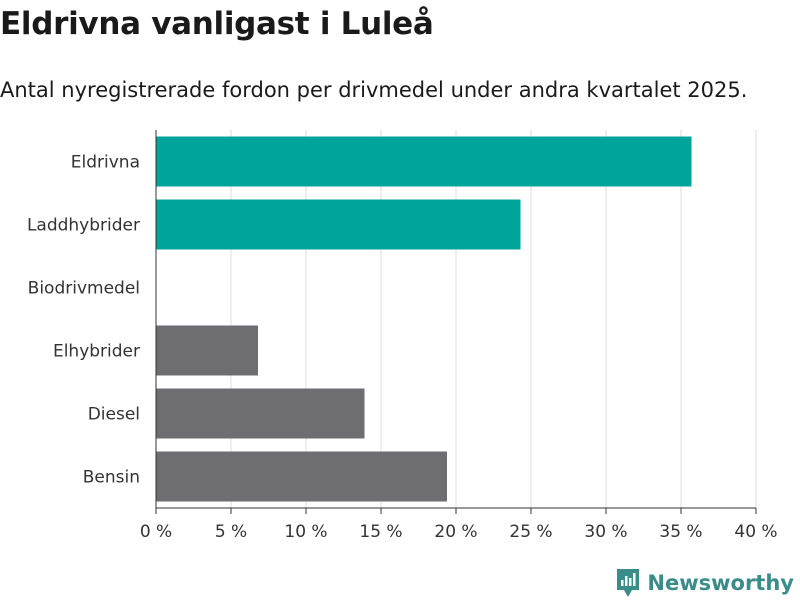  What do you see at coordinates (156, 532) in the screenshot?
I see `x-tick-label: 0 %` at bounding box center [156, 532].